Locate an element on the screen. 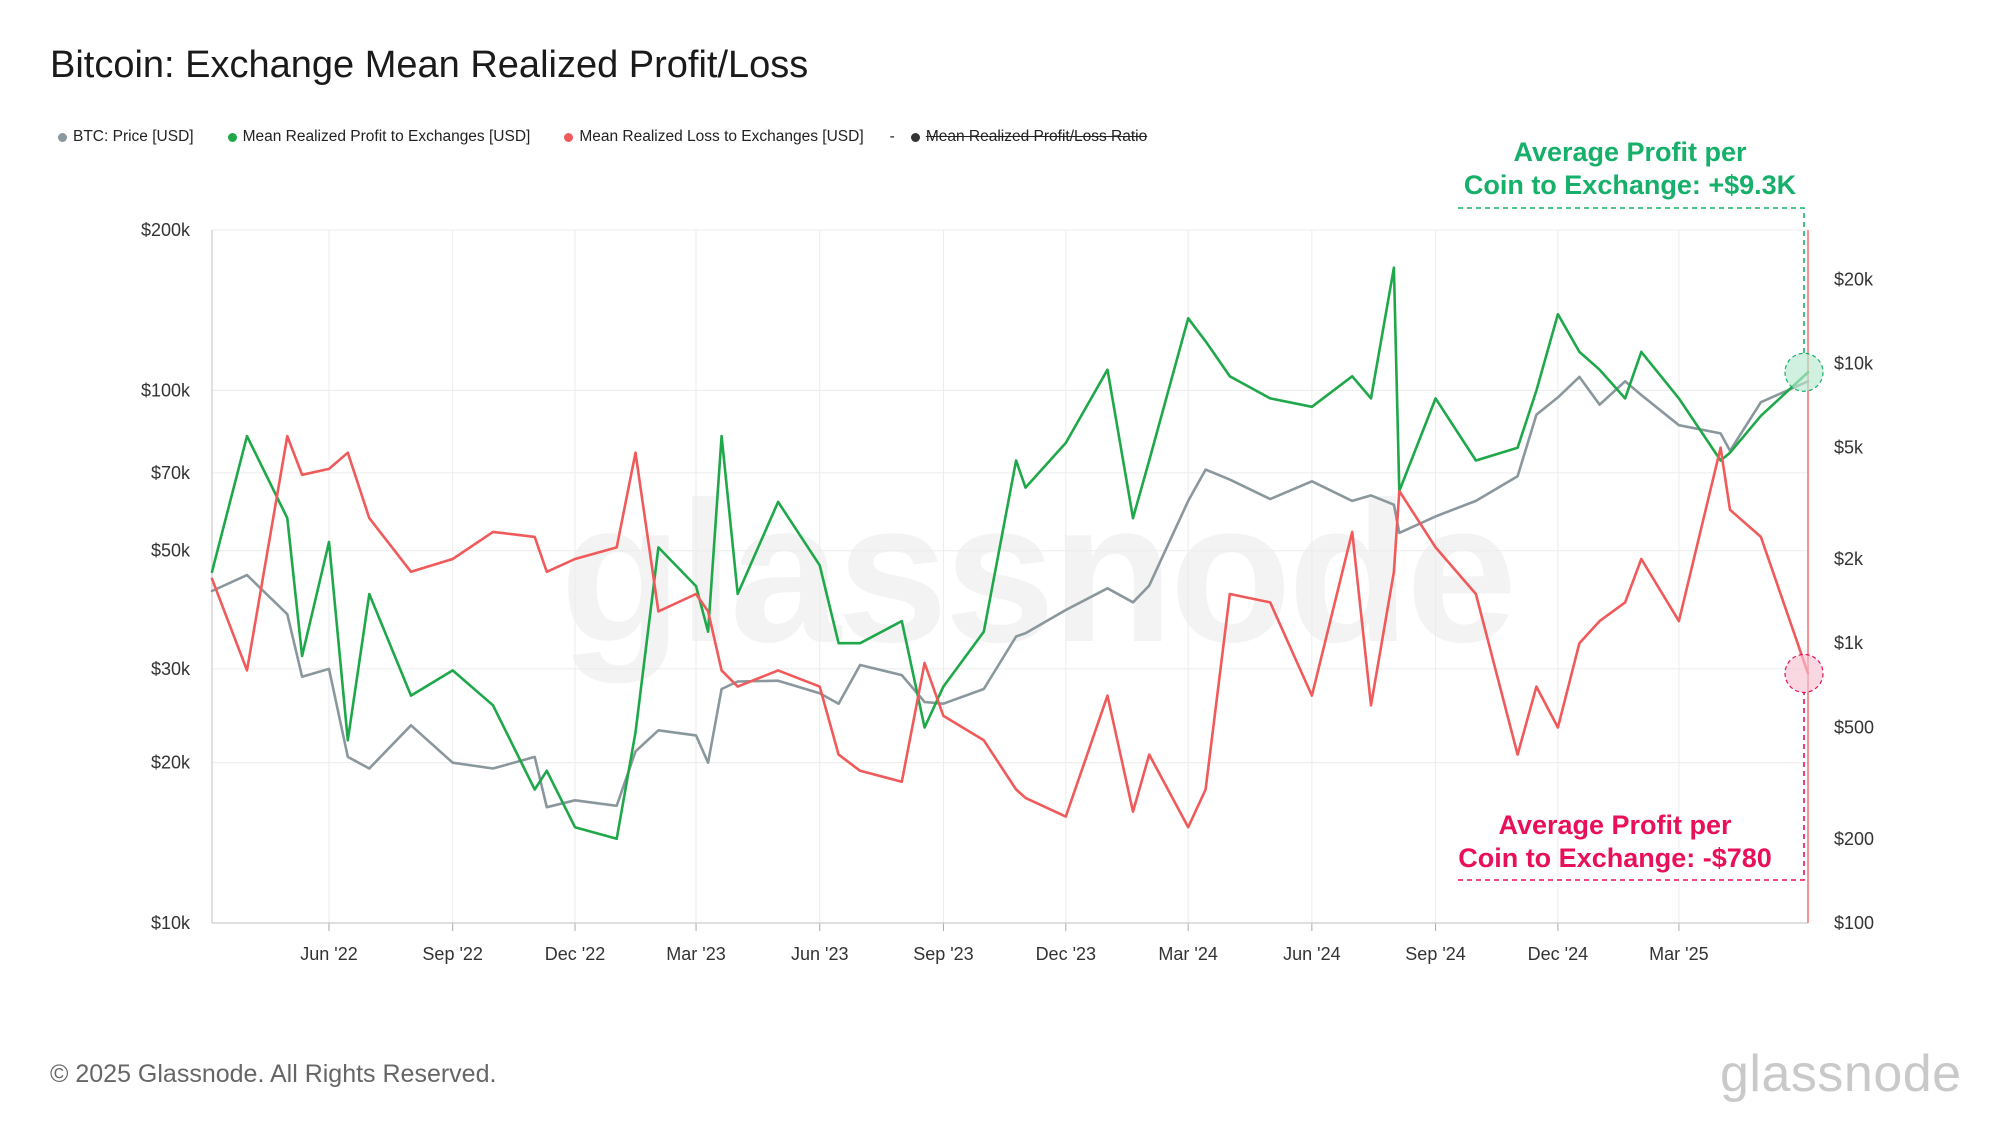  right-axis-tick-label: $10k is located at coordinates (1854, 363).